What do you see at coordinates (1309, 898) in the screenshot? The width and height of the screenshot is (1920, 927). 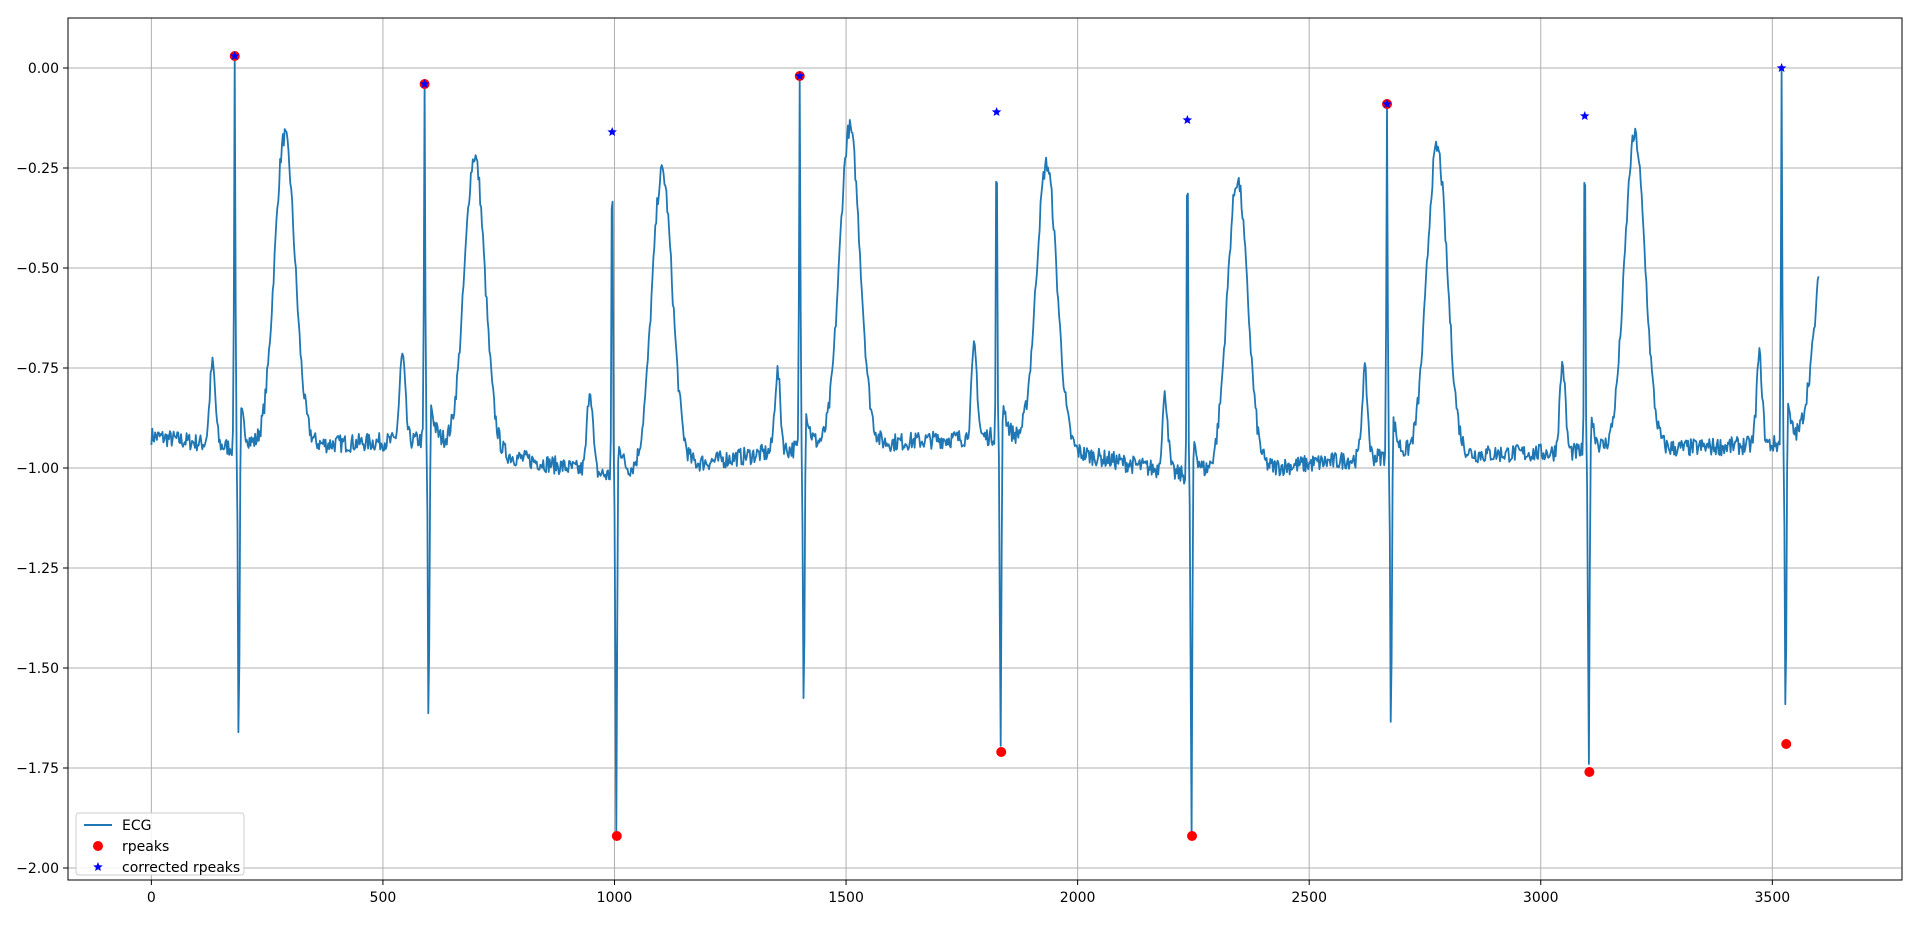 I see `x-tick-label: 2500` at bounding box center [1309, 898].